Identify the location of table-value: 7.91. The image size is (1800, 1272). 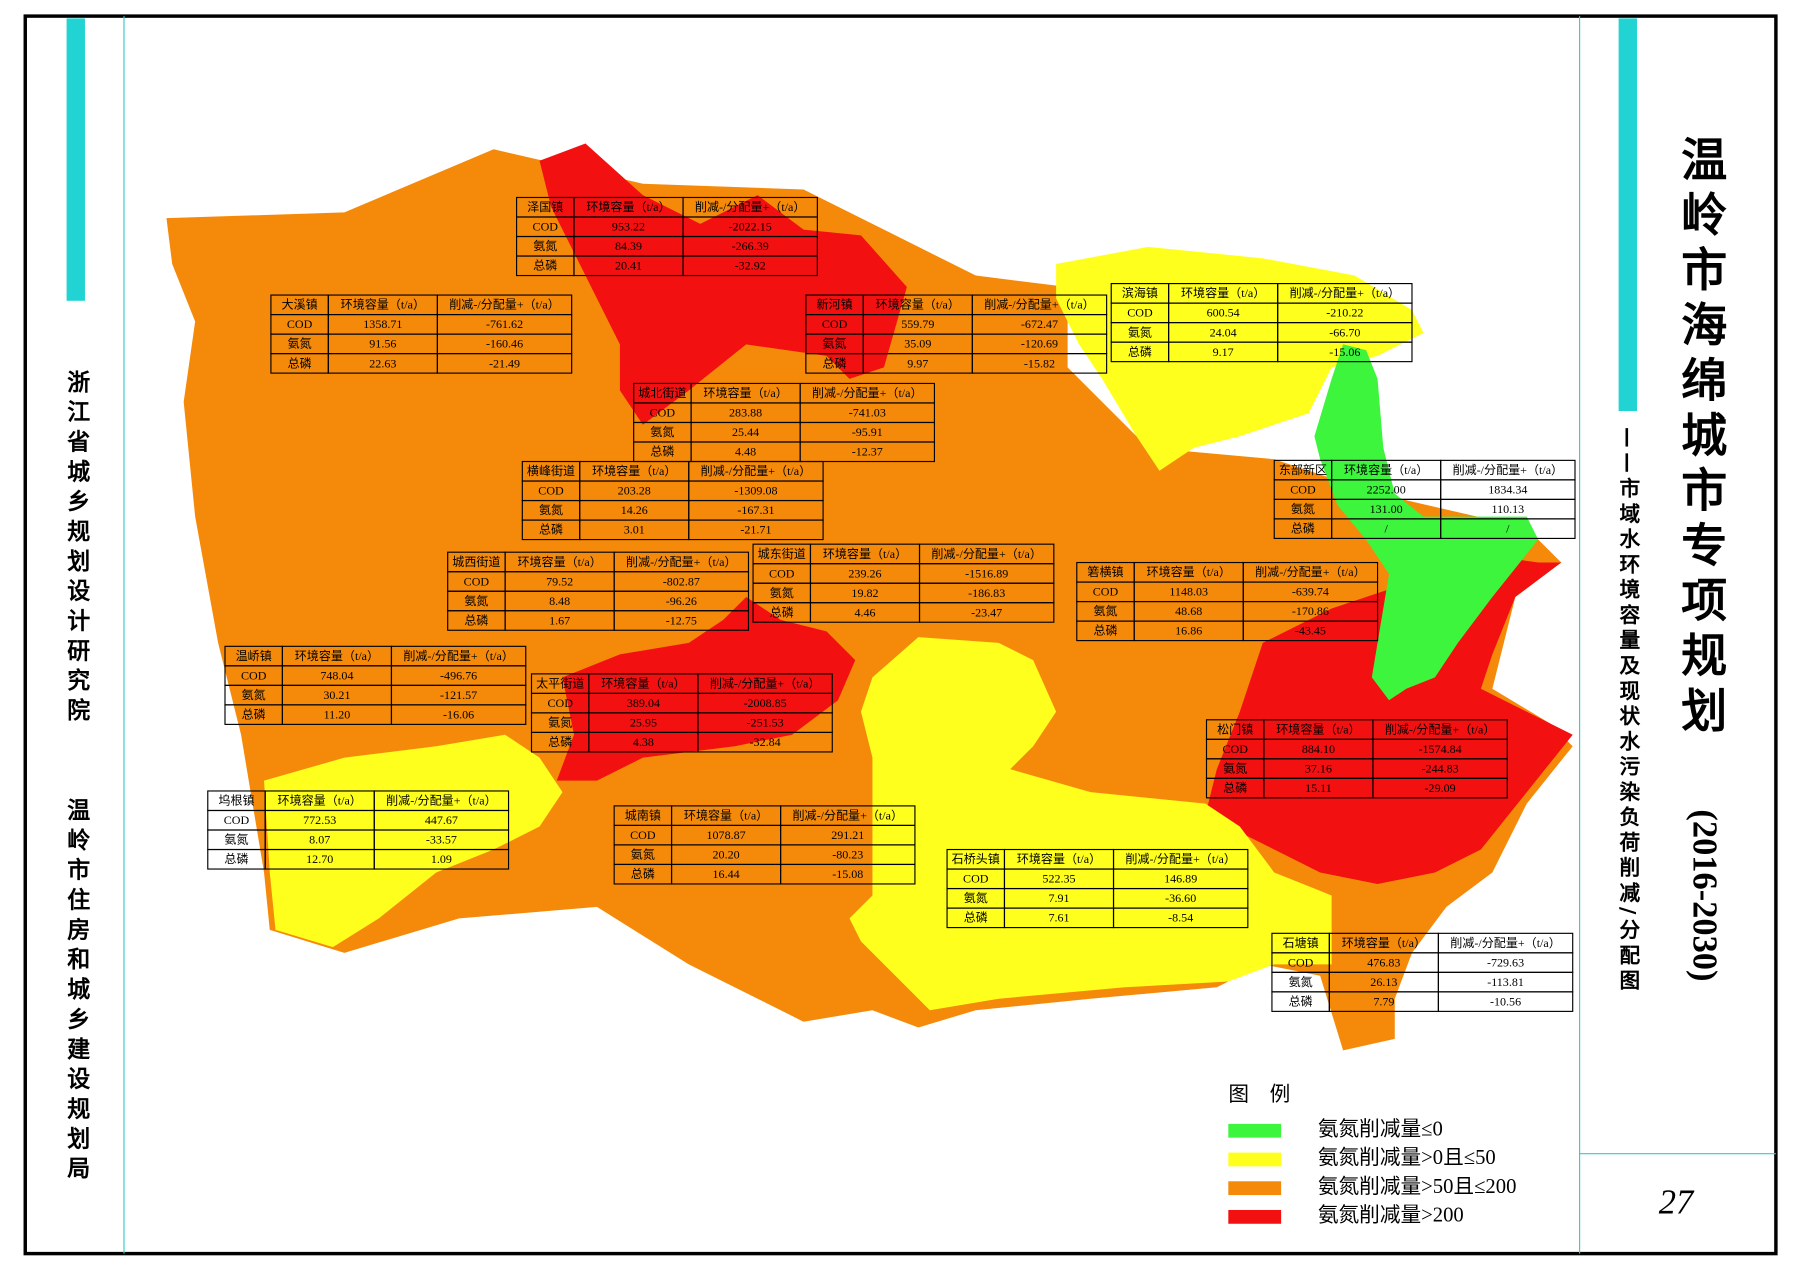
(1058, 898).